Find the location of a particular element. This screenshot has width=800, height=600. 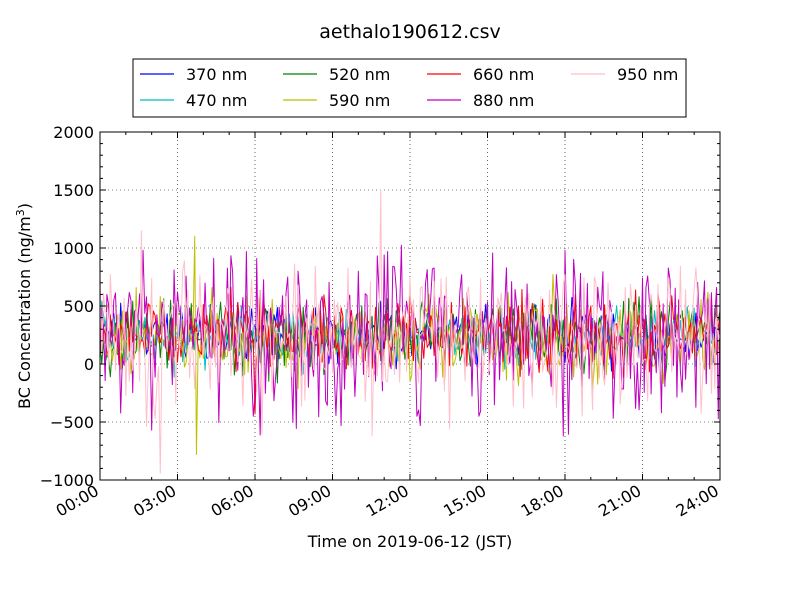

y-tick-label: −500 is located at coordinates (72, 422).